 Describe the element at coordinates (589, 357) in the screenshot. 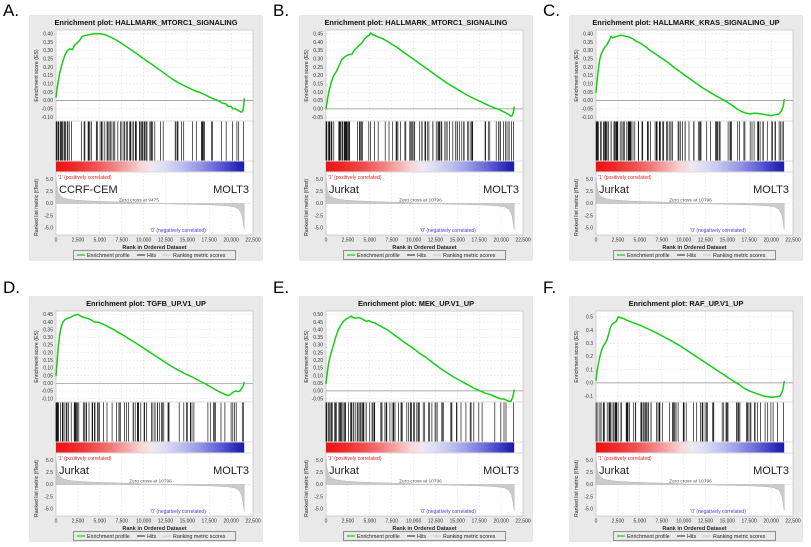

I see `es-tick-label: 0.2` at that location.